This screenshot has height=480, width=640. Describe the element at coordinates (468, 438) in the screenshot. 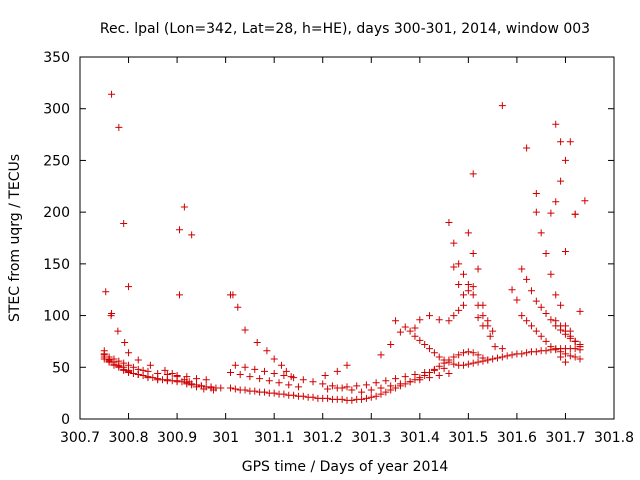

I see `x-tick-label: 301.5` at that location.